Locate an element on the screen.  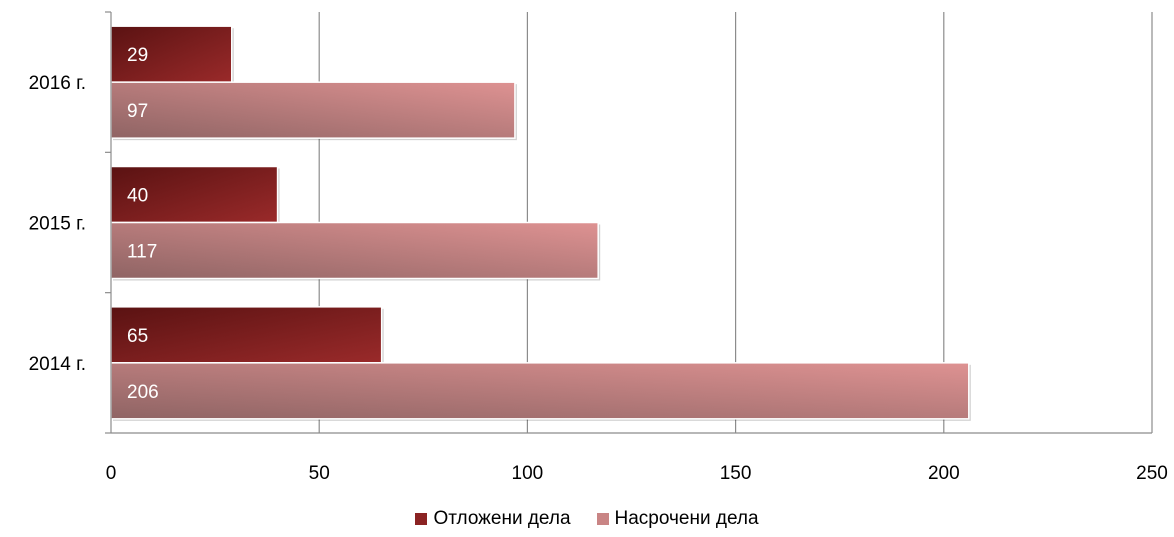
x-tick-label: 250 is located at coordinates (1152, 473).